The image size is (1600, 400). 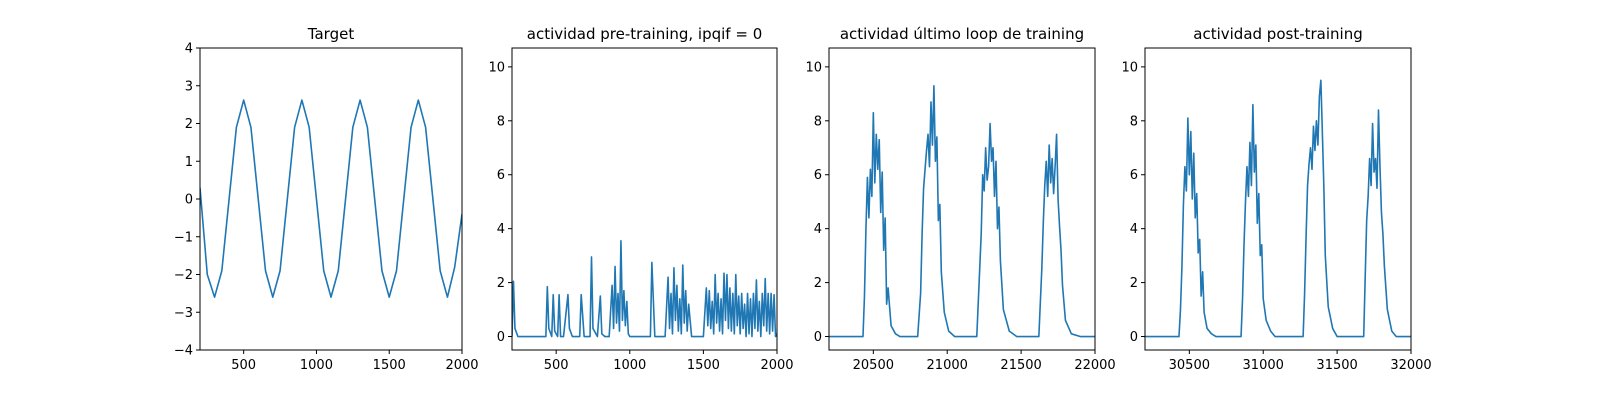 What do you see at coordinates (331, 34) in the screenshot?
I see `chart-title: Target` at bounding box center [331, 34].